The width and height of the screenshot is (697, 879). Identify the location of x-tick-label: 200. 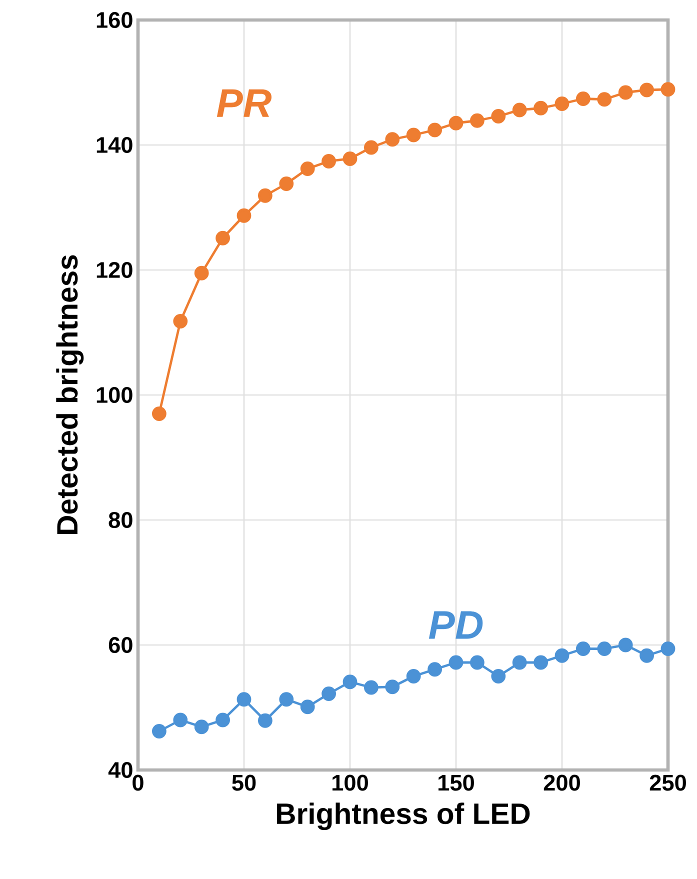
(562, 782).